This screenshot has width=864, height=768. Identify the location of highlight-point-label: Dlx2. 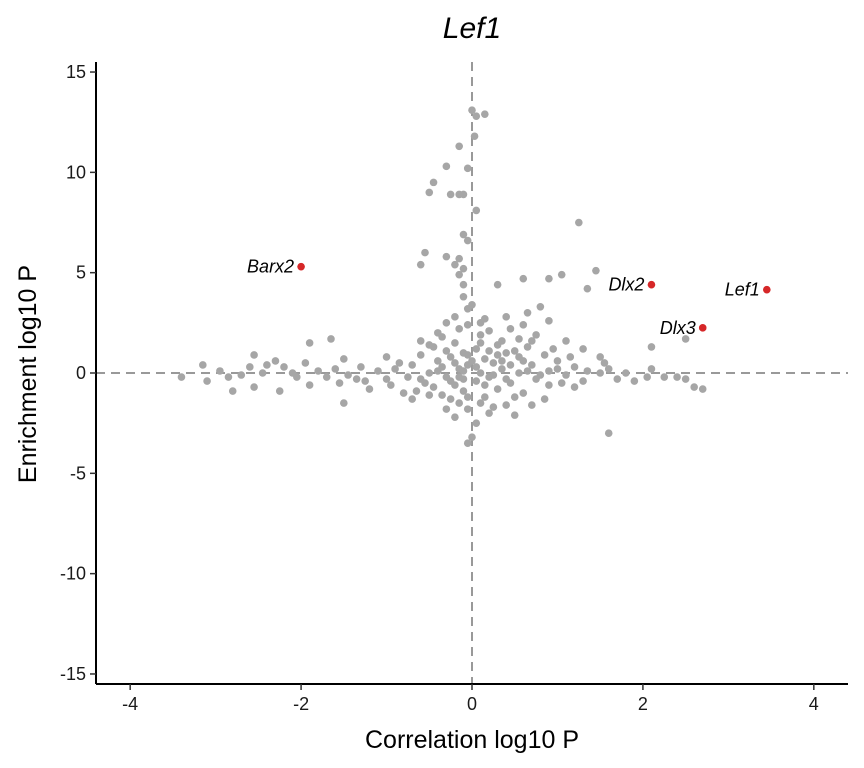
(626, 285).